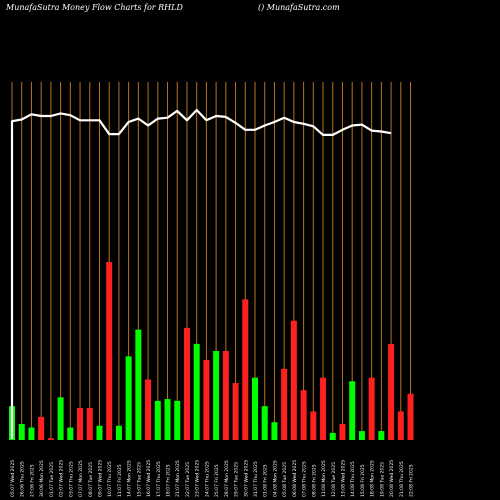 The width and height of the screenshot is (500, 500). What do you see at coordinates (275, 478) in the screenshot?
I see `x-tick-label: 04:08 Mon 2025` at bounding box center [275, 478].